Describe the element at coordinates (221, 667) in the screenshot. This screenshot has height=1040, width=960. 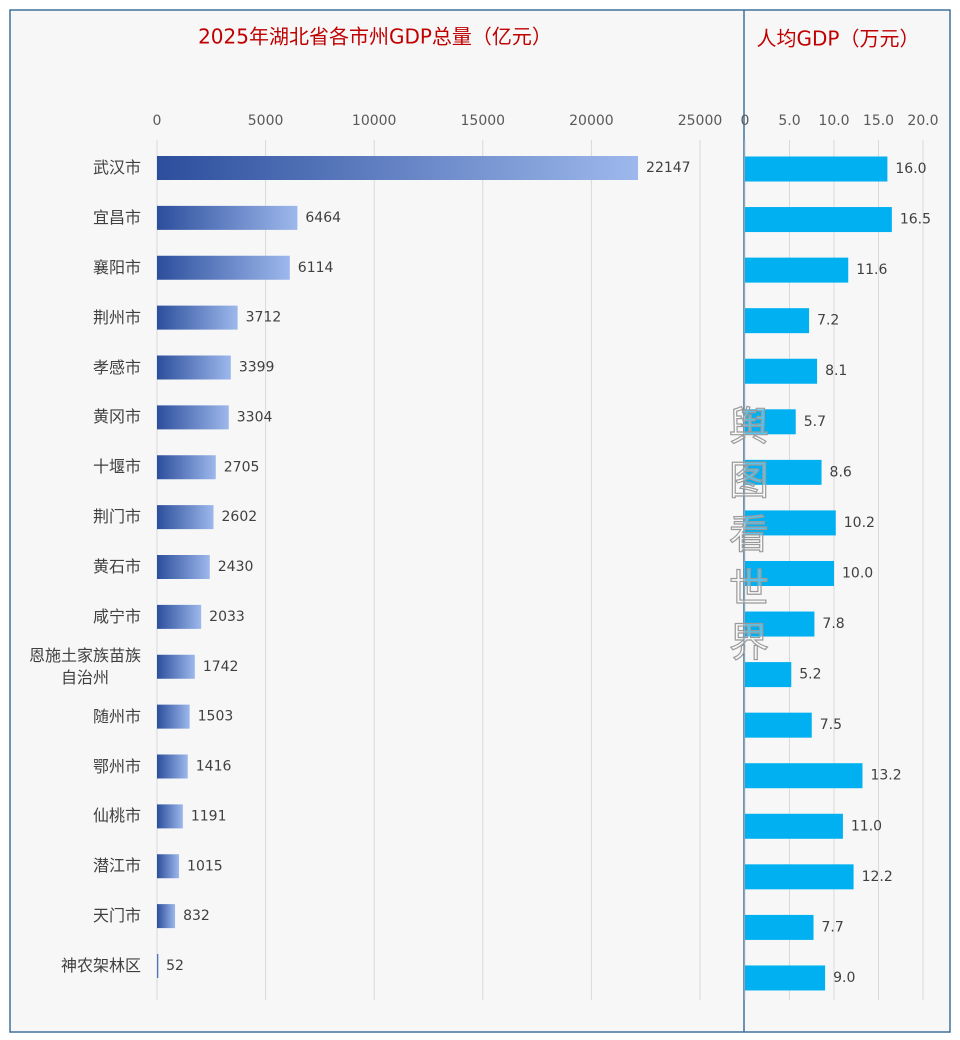
I see `value-label: 1742` at that location.